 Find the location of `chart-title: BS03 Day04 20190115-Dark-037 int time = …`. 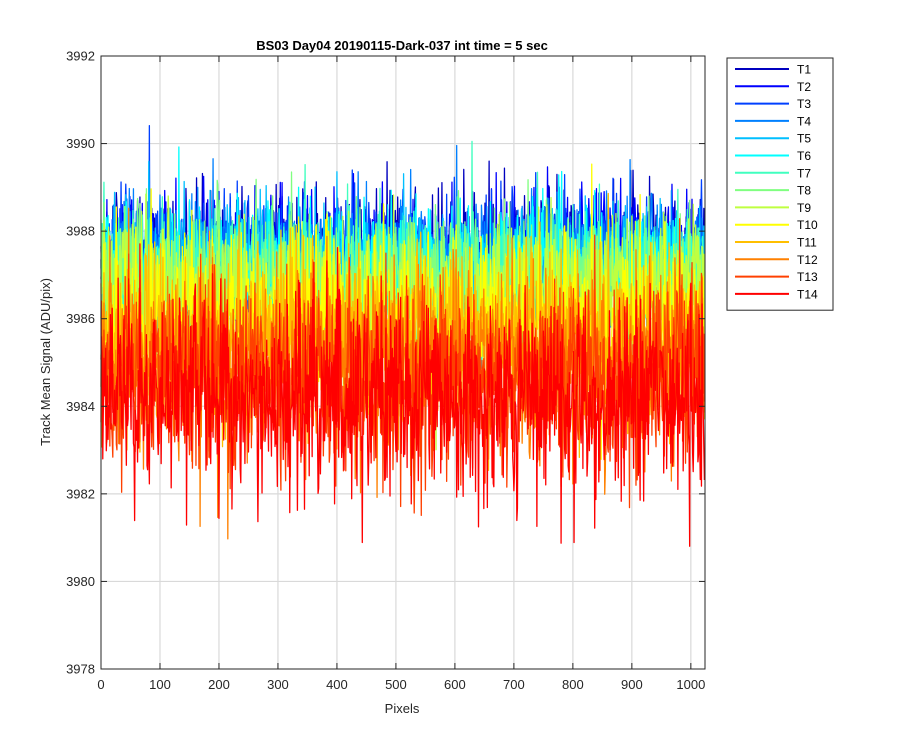

chart-title: BS03 Day04 20190115-Dark-037 int time = … is located at coordinates (402, 45).